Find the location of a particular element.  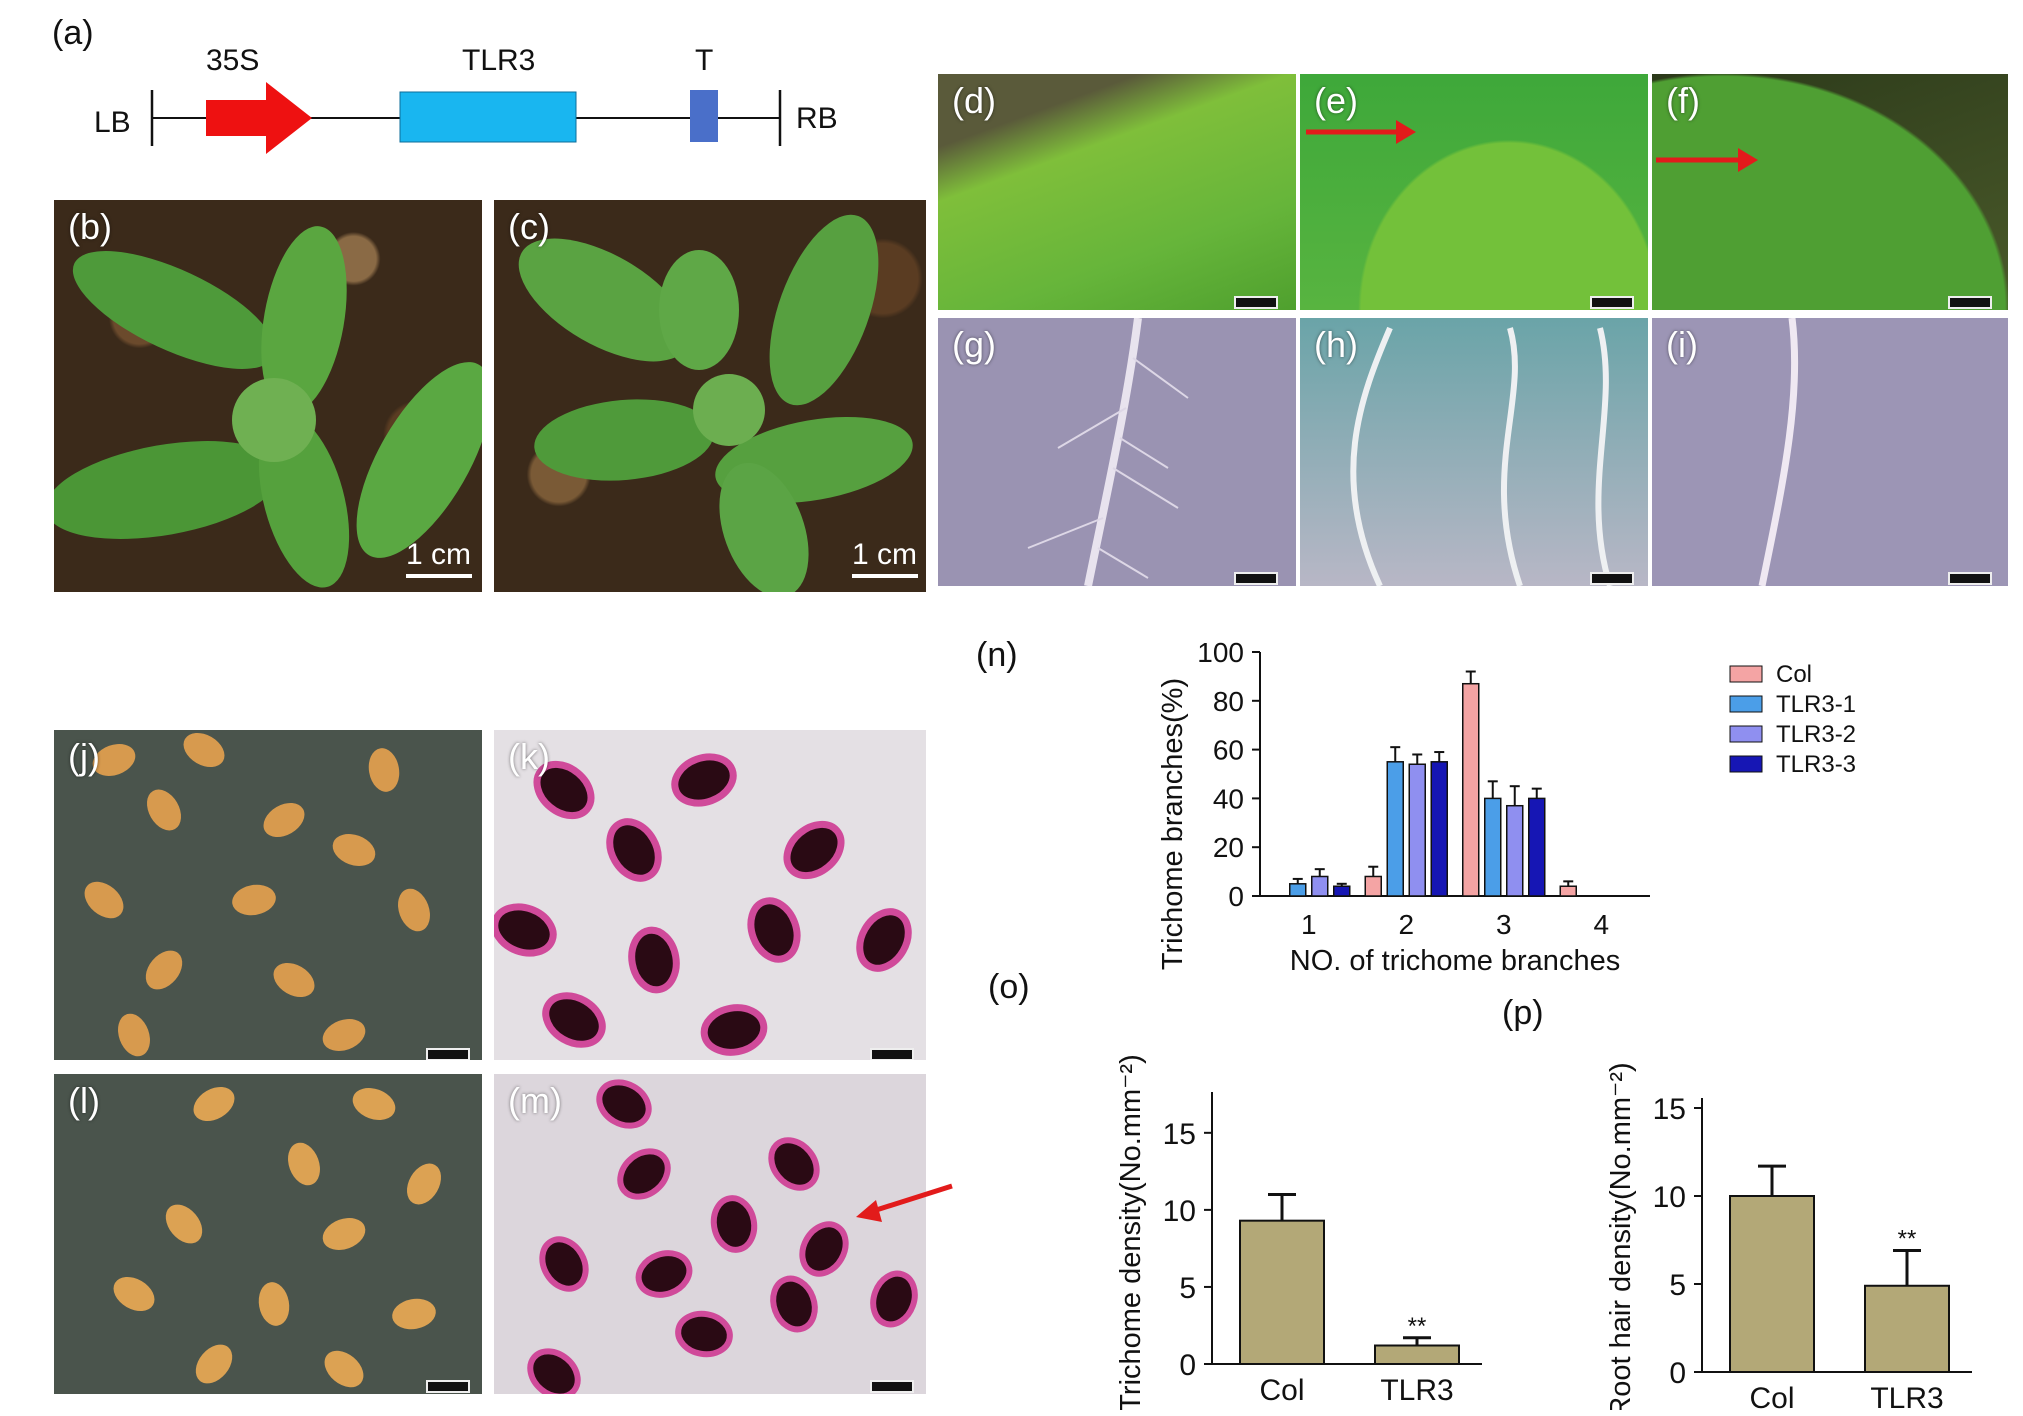

panel-label-b: (b) is located at coordinates (90, 226).